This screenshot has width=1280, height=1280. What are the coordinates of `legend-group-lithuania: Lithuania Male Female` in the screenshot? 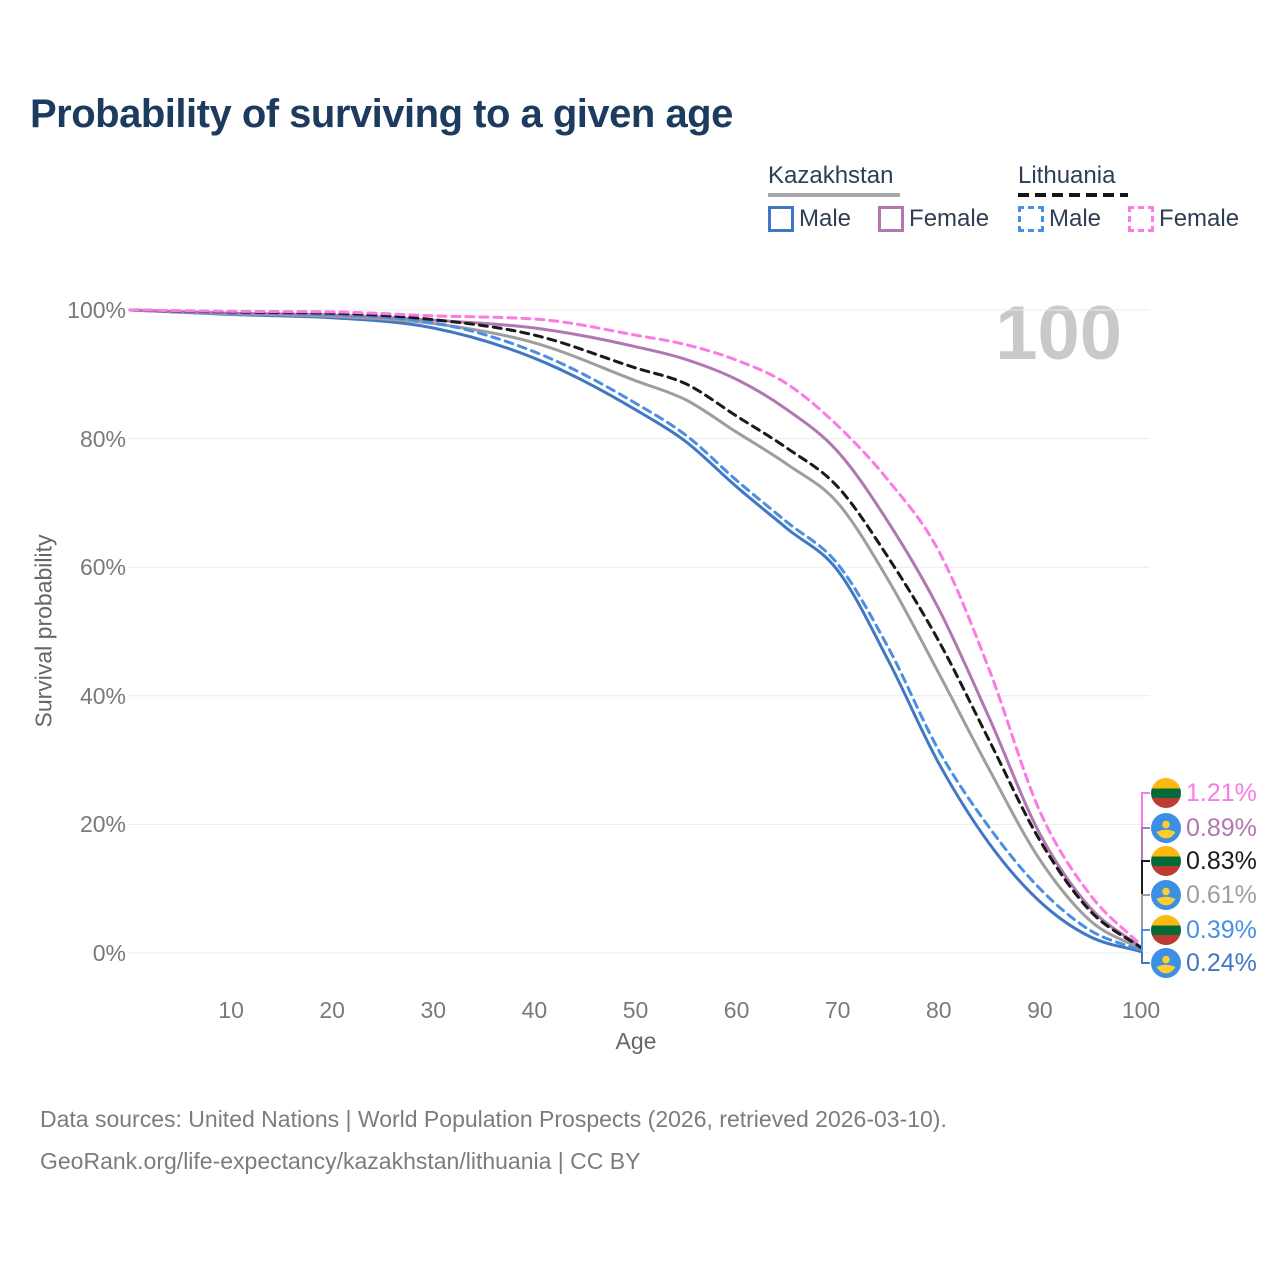 It's located at (1128, 197).